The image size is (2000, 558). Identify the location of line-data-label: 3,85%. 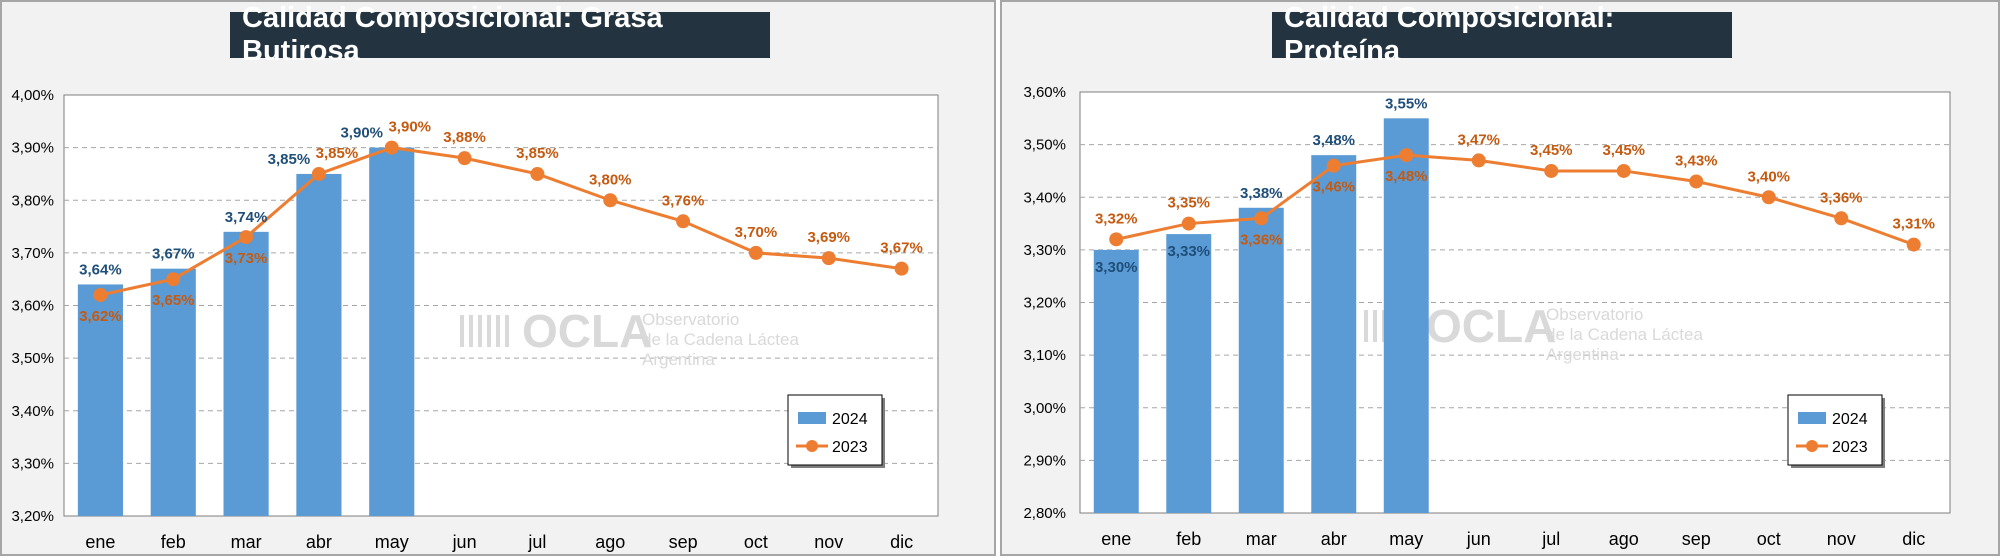
(537, 153).